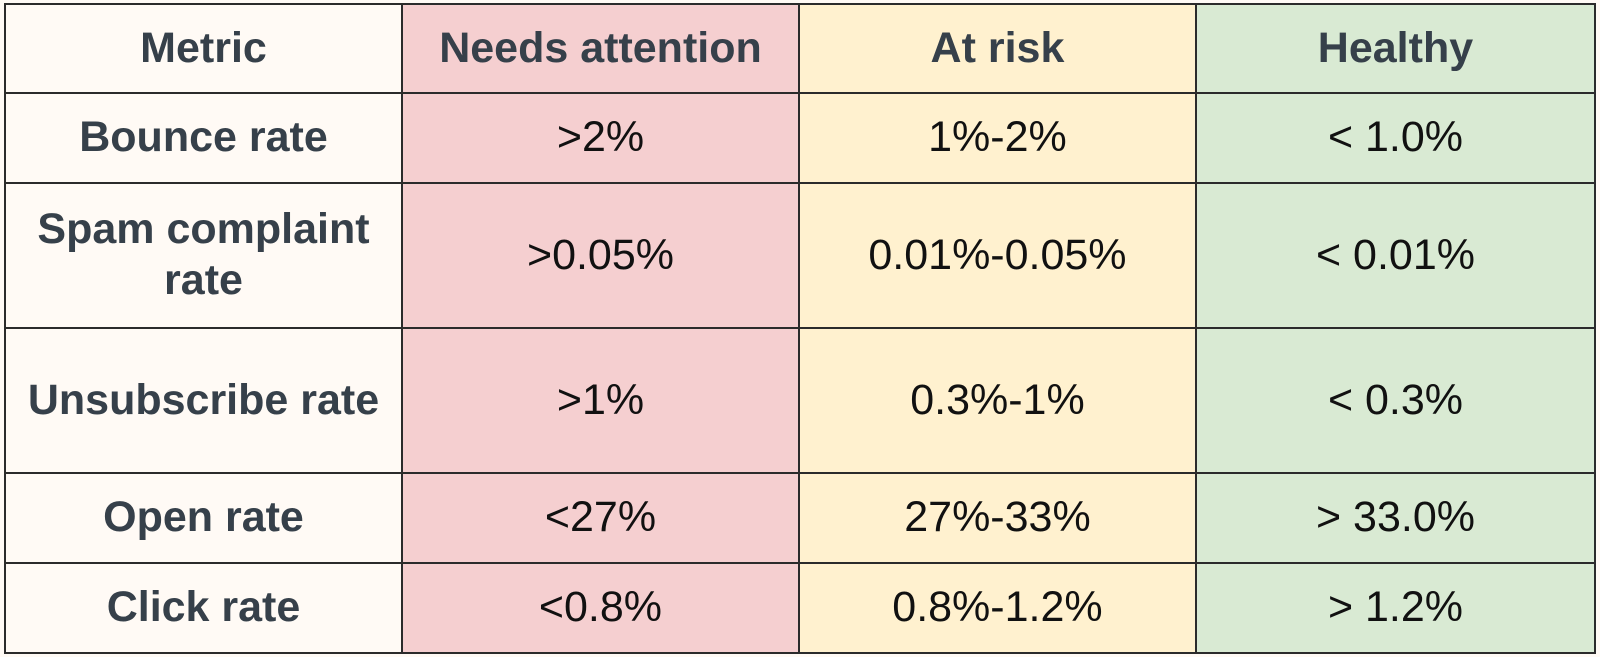 This screenshot has height=657, width=1600. I want to click on metric-name-cell: Spam complaint rate, so click(203, 255).